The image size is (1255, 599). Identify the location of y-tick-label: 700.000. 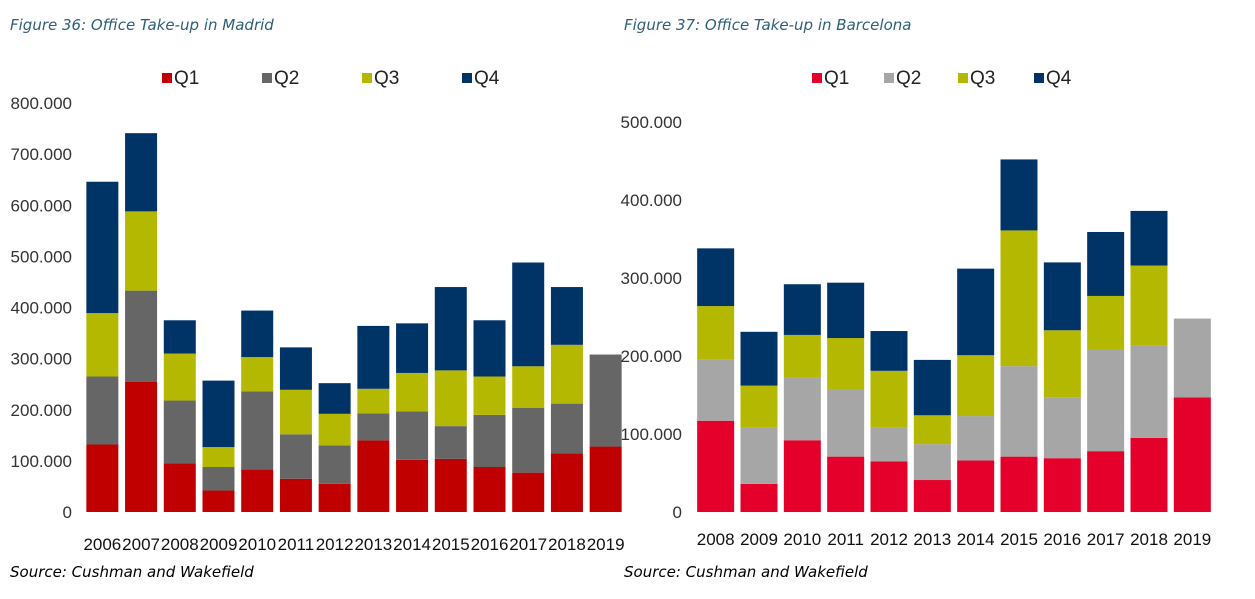
(41, 154).